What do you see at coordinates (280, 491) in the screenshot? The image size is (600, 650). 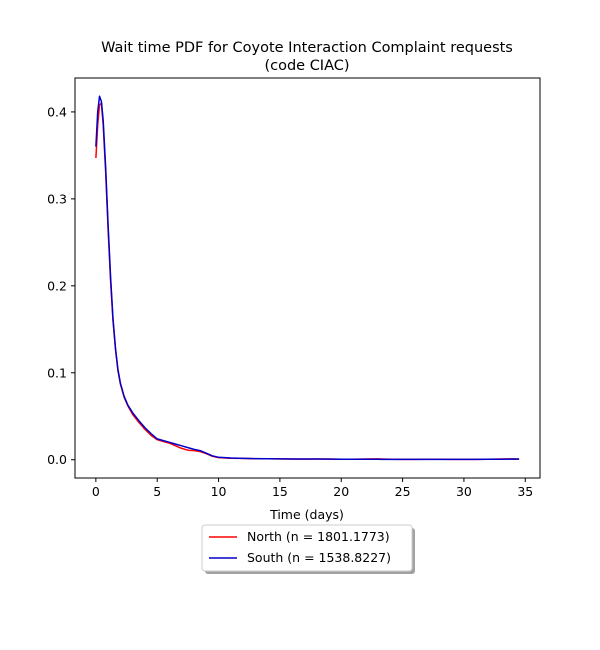 I see `x-tick-label: 15` at bounding box center [280, 491].